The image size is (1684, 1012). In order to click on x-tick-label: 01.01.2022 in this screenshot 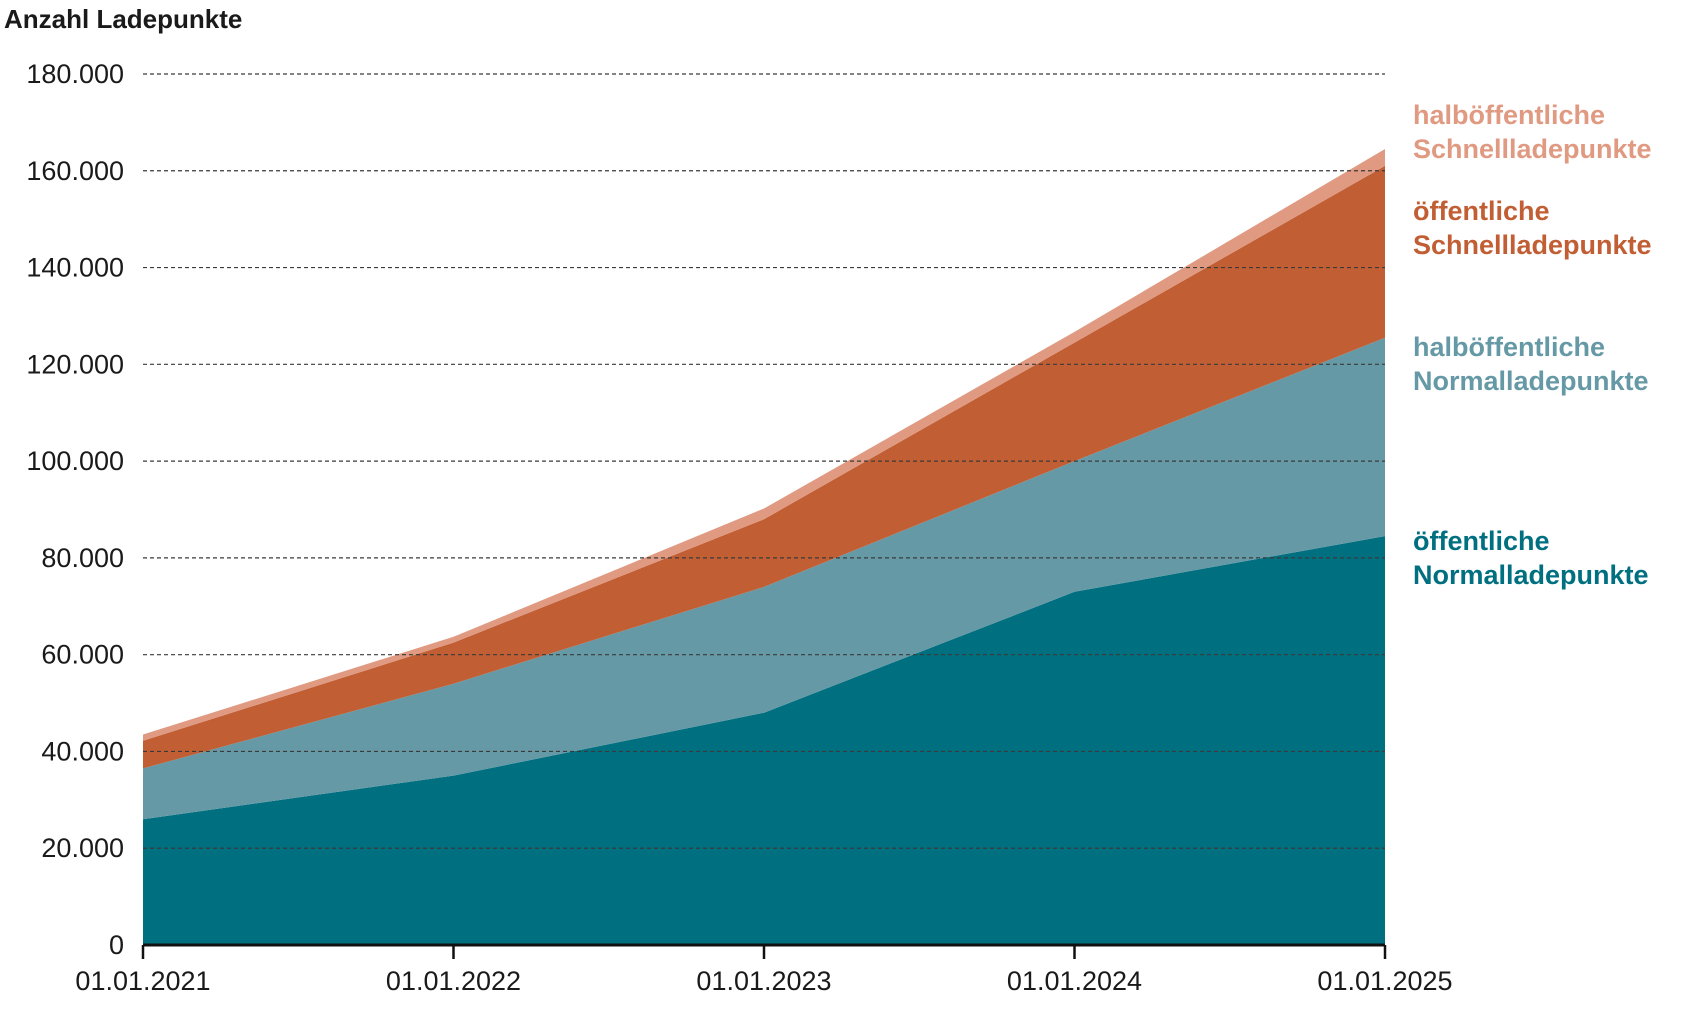, I will do `click(453, 981)`.